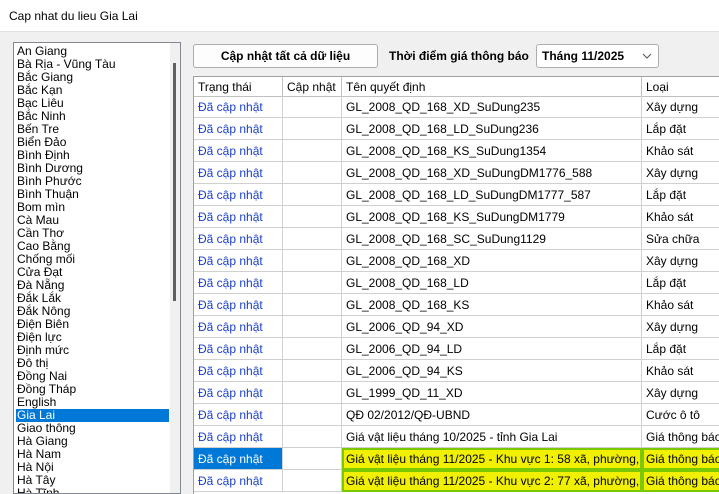  What do you see at coordinates (492, 217) in the screenshot?
I see `name-cell: GL_2008_QD_168_KS_SuDungDM1779` at bounding box center [492, 217].